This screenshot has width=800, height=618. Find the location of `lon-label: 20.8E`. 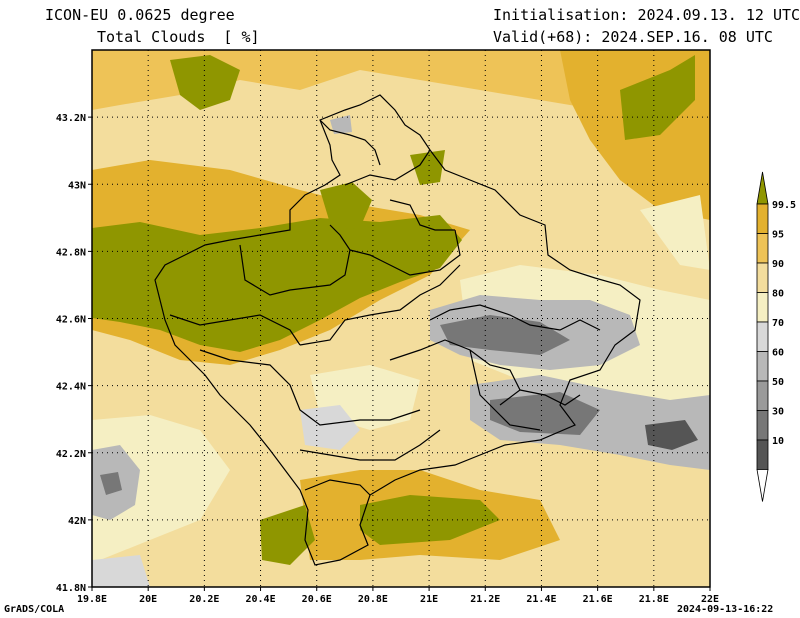

lon-label: 20.8E is located at coordinates (373, 599).